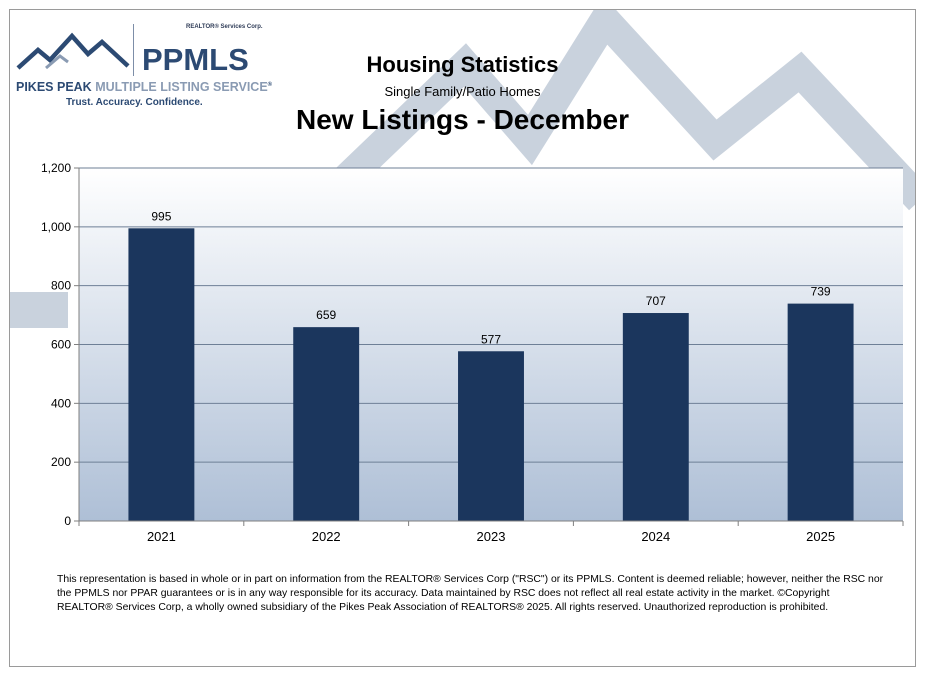  I want to click on mountain-logo-icon, so click(73, 51).